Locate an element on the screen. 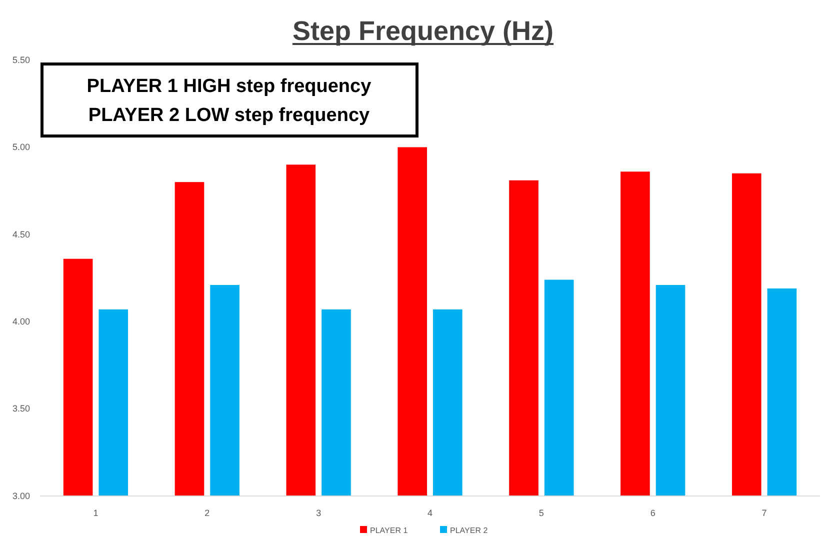  x-tick-label: 6 is located at coordinates (653, 513).